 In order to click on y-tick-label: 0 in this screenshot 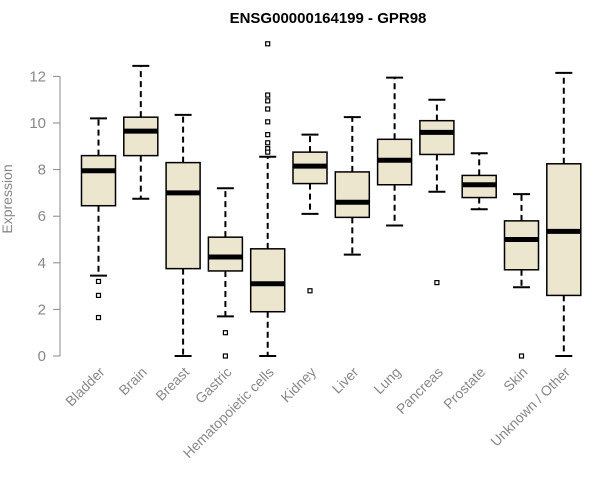, I will do `click(42, 356)`.